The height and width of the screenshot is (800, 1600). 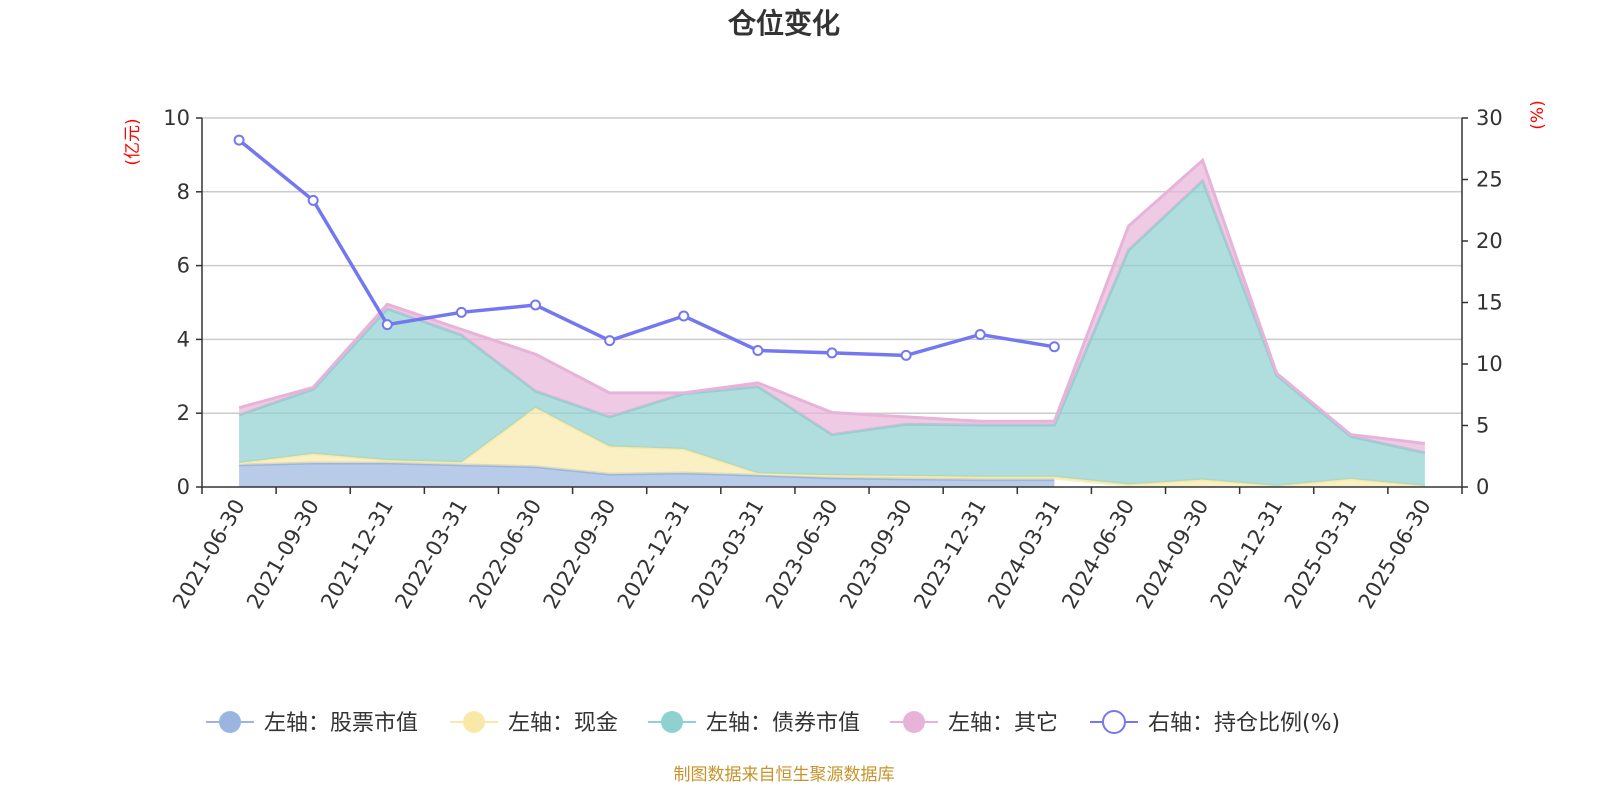 I want to click on x-axis-tick-label: 2021-06-30, so click(x=209, y=554).